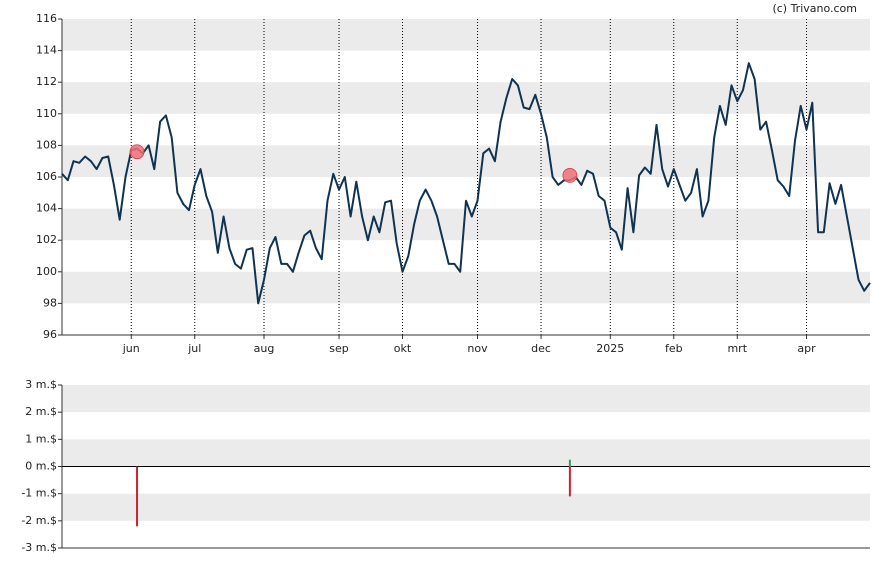 The image size is (888, 565). I want to click on x-tick-label: okt, so click(403, 348).